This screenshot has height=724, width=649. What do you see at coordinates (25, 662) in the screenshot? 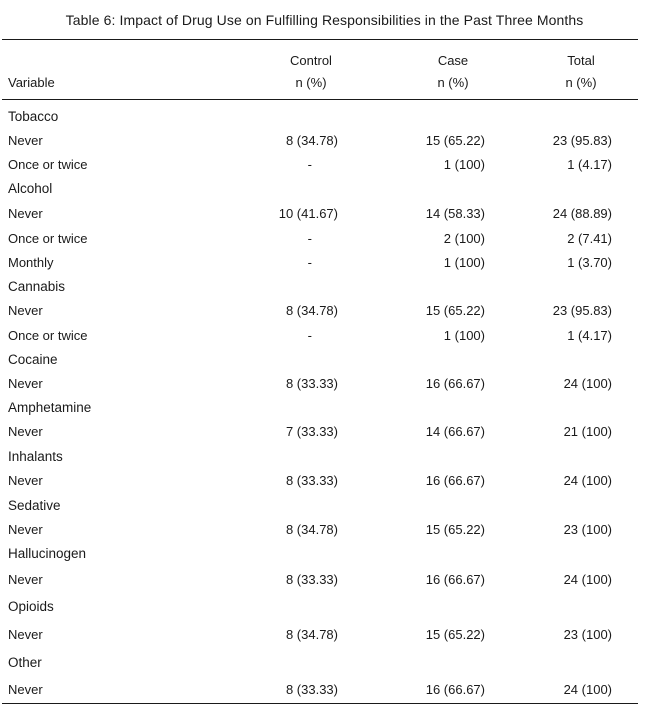
I see `group-label: Other` at bounding box center [25, 662].